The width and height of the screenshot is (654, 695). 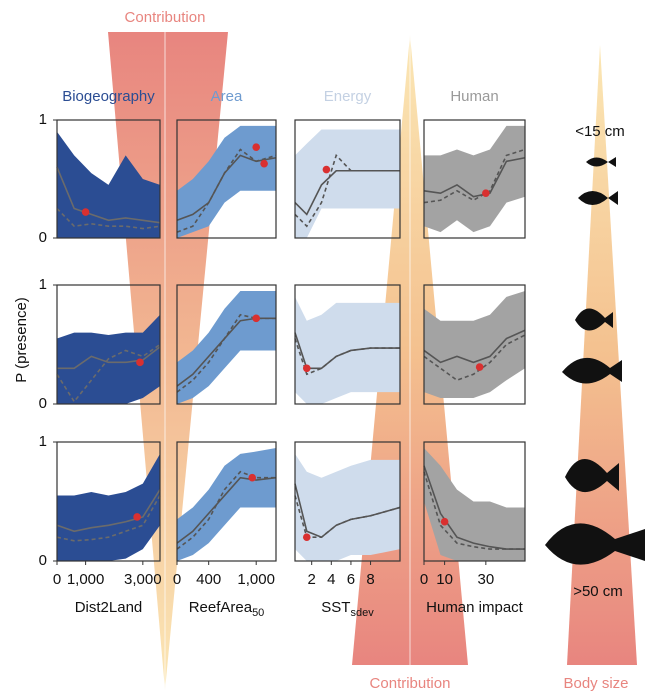 What do you see at coordinates (370, 579) in the screenshot?
I see `x-tick-label: 8` at bounding box center [370, 579].